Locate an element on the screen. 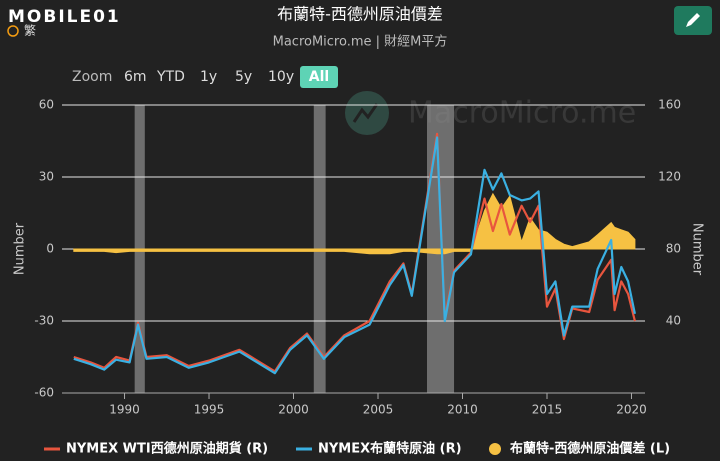 The width and height of the screenshot is (720, 461). y2-tick-label: 40 is located at coordinates (673, 321).